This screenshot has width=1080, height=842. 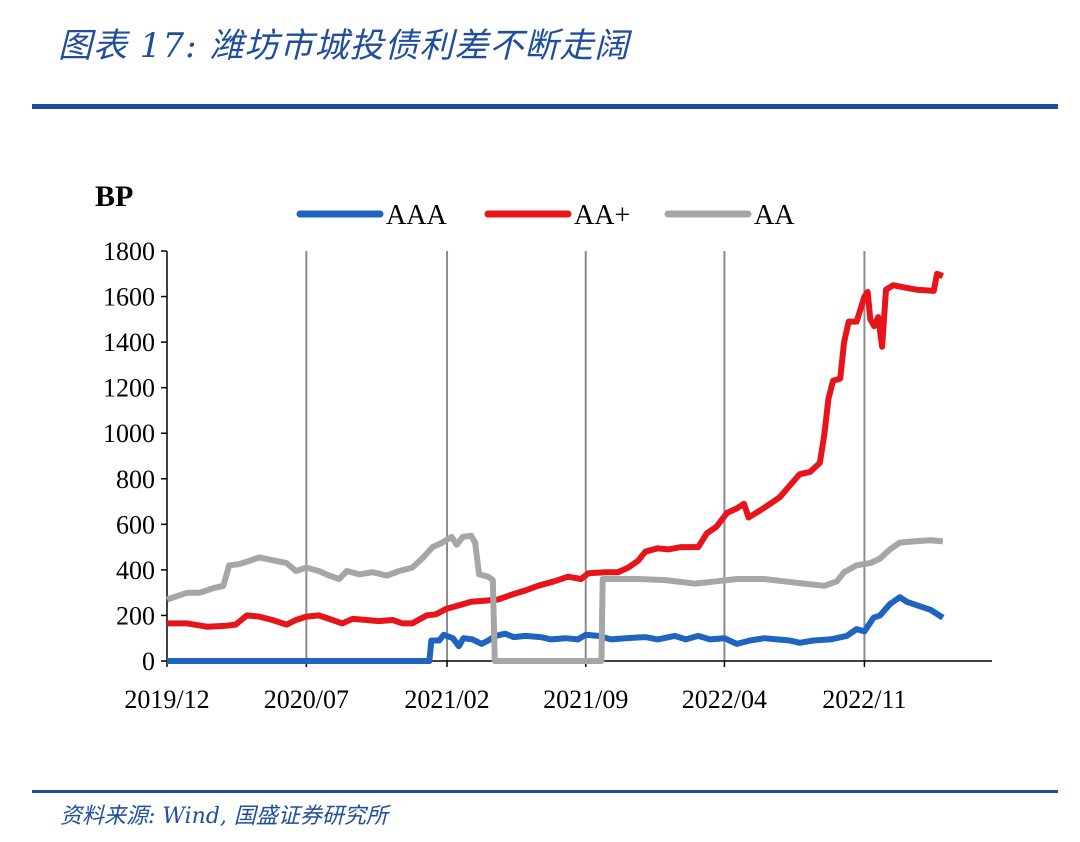 I want to click on y-tick-label: 1600, so click(x=129, y=297).